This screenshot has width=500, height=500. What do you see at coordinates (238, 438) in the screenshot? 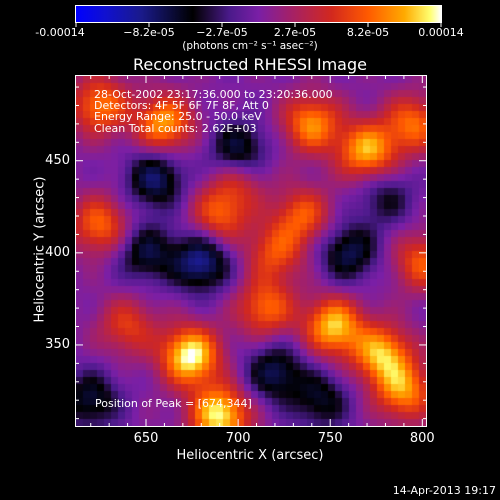
I see `x-tick-label: 700` at bounding box center [238, 438].